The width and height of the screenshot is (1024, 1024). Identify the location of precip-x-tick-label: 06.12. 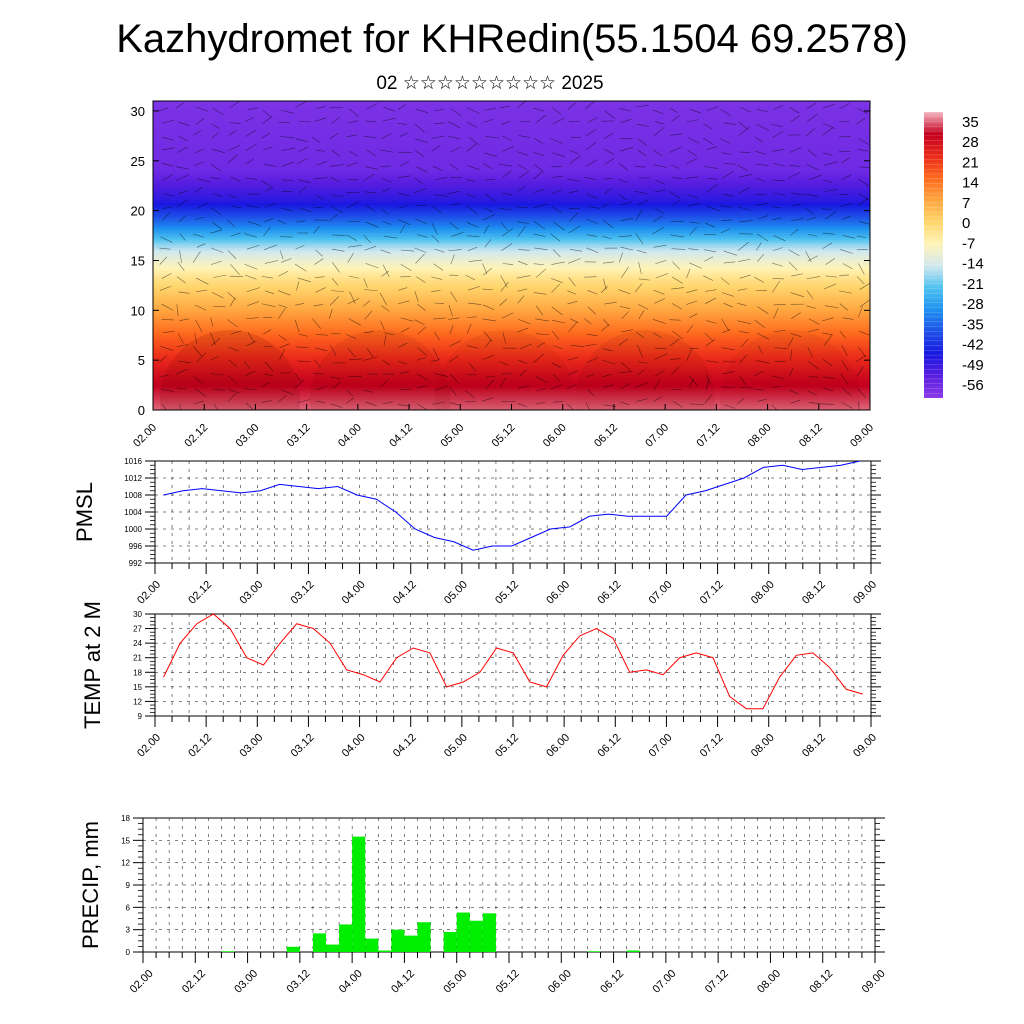
(612, 982).